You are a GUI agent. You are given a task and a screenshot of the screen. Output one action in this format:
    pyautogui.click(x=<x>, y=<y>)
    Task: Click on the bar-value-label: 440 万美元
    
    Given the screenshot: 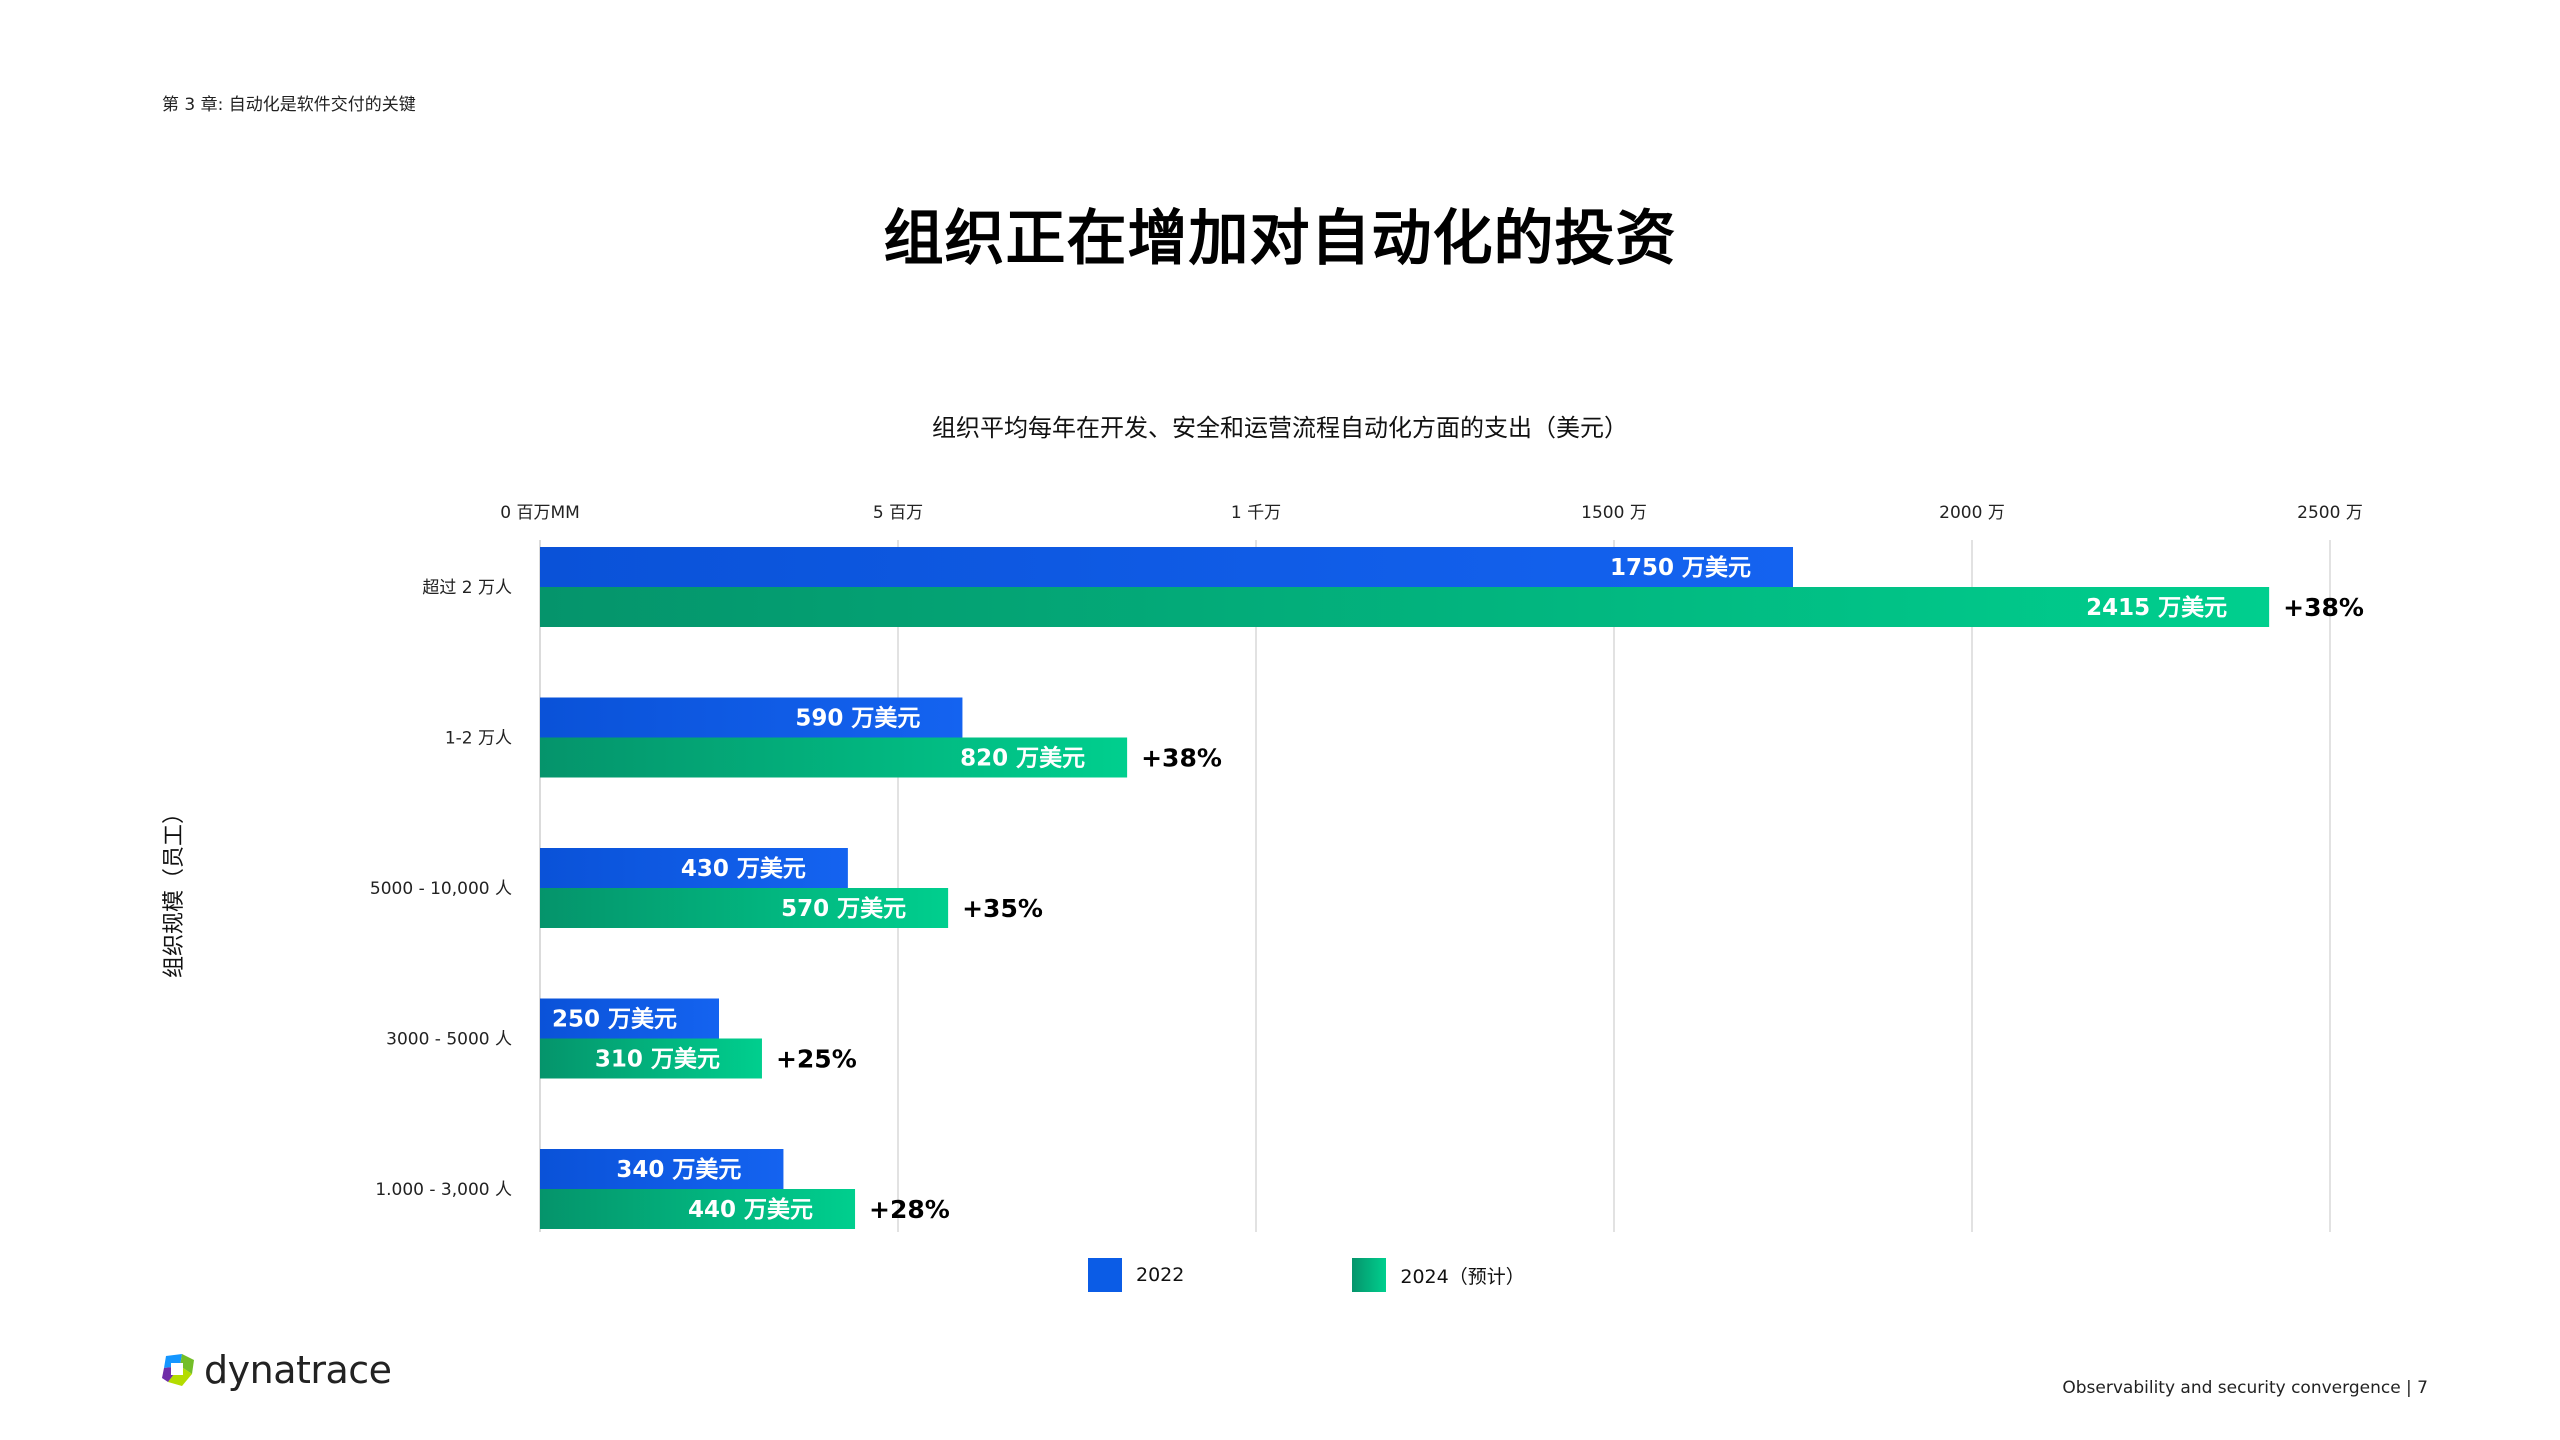 What is the action you would take?
    pyautogui.click(x=750, y=1209)
    